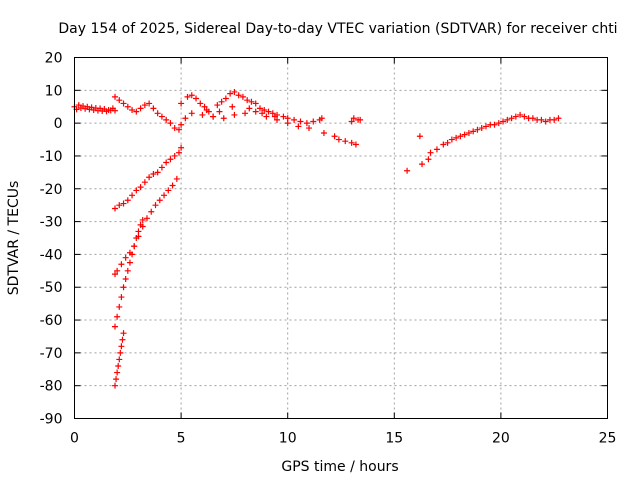 This screenshot has width=640, height=480. I want to click on series-midday-cluster, so click(250, 110).